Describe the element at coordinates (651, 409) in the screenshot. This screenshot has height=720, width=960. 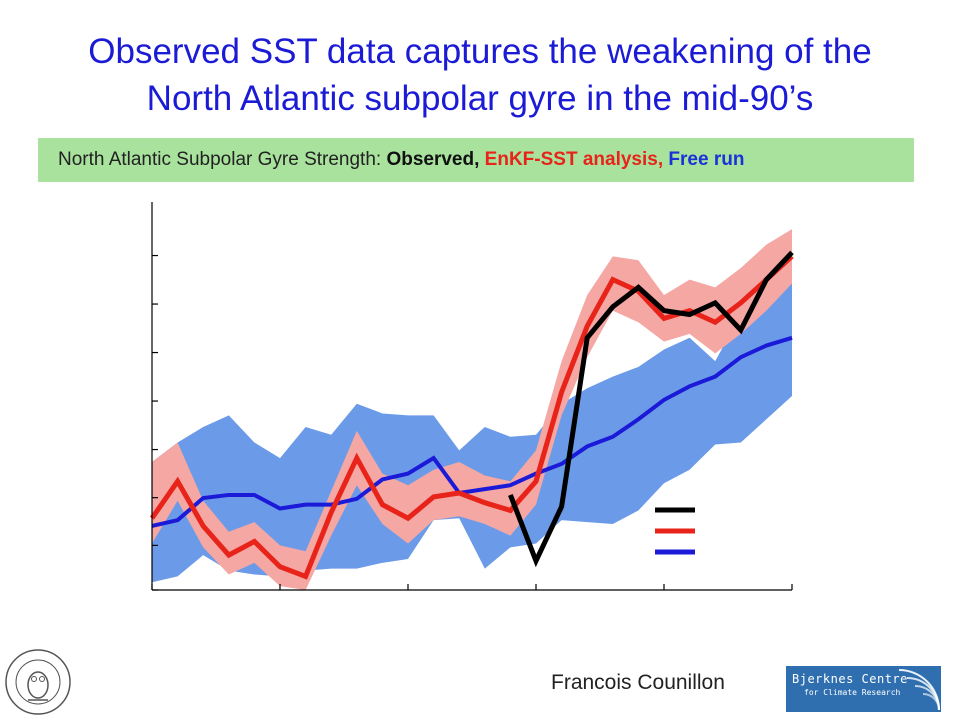
I see `observed-series-line` at that location.